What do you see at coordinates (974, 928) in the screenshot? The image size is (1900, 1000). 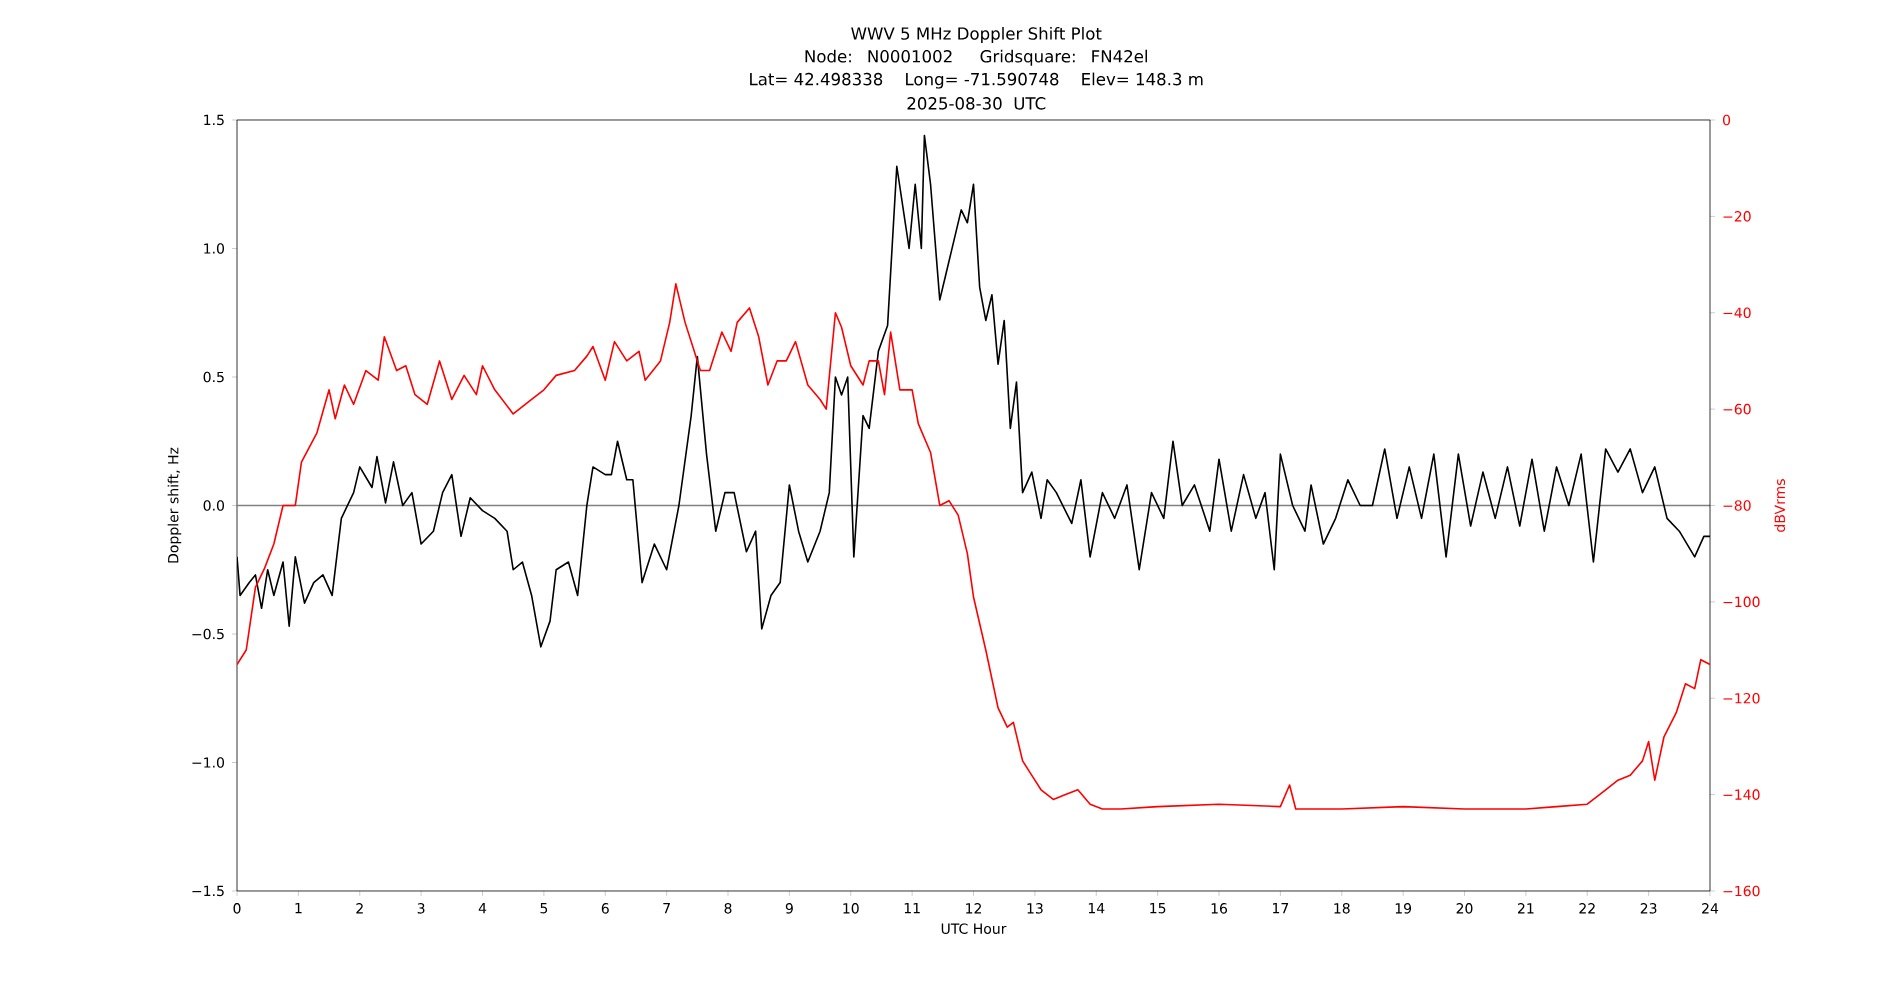 I see `x-axis-title: UTC Hour` at bounding box center [974, 928].